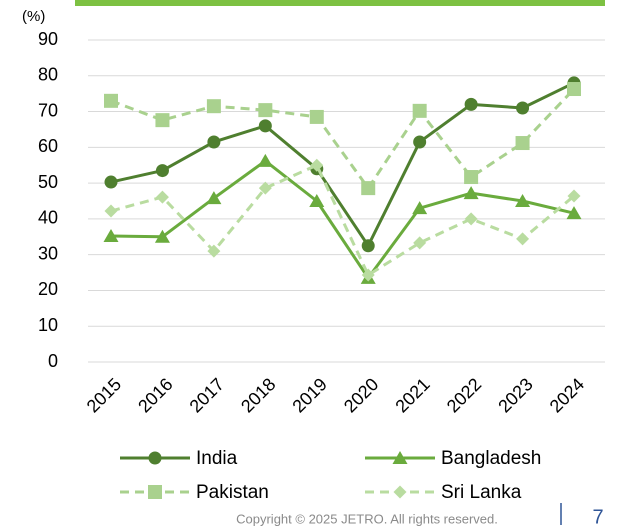 This screenshot has height=530, width=619. I want to click on y-tick-label: 0, so click(53, 361).